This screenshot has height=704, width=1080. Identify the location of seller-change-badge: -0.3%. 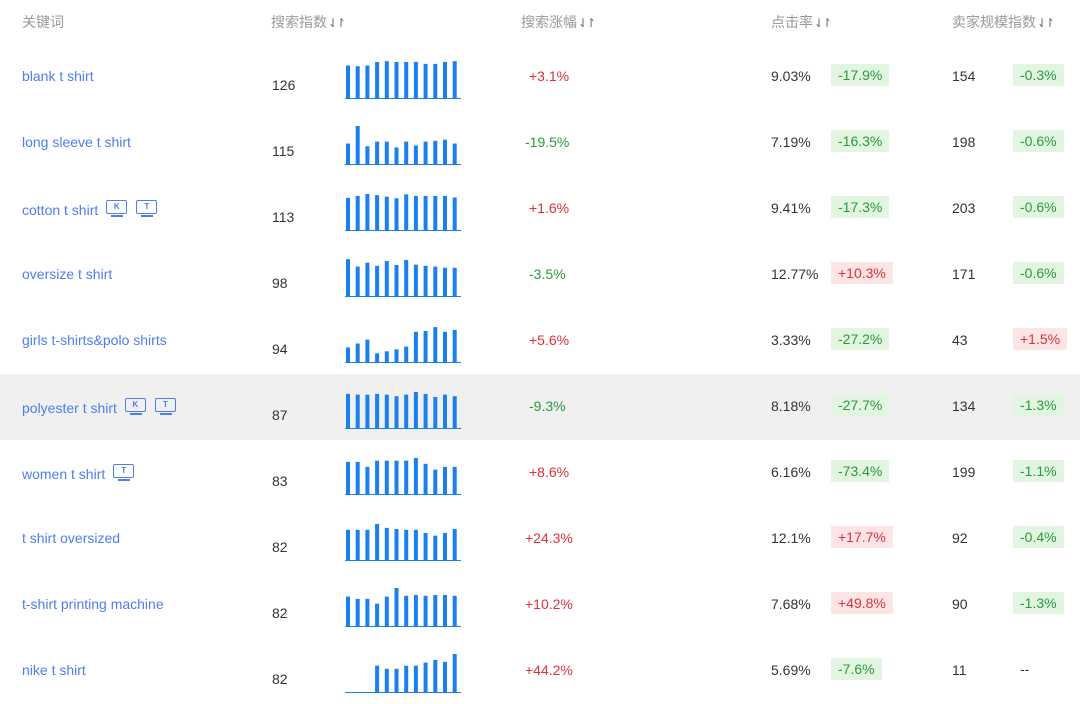
(1038, 75).